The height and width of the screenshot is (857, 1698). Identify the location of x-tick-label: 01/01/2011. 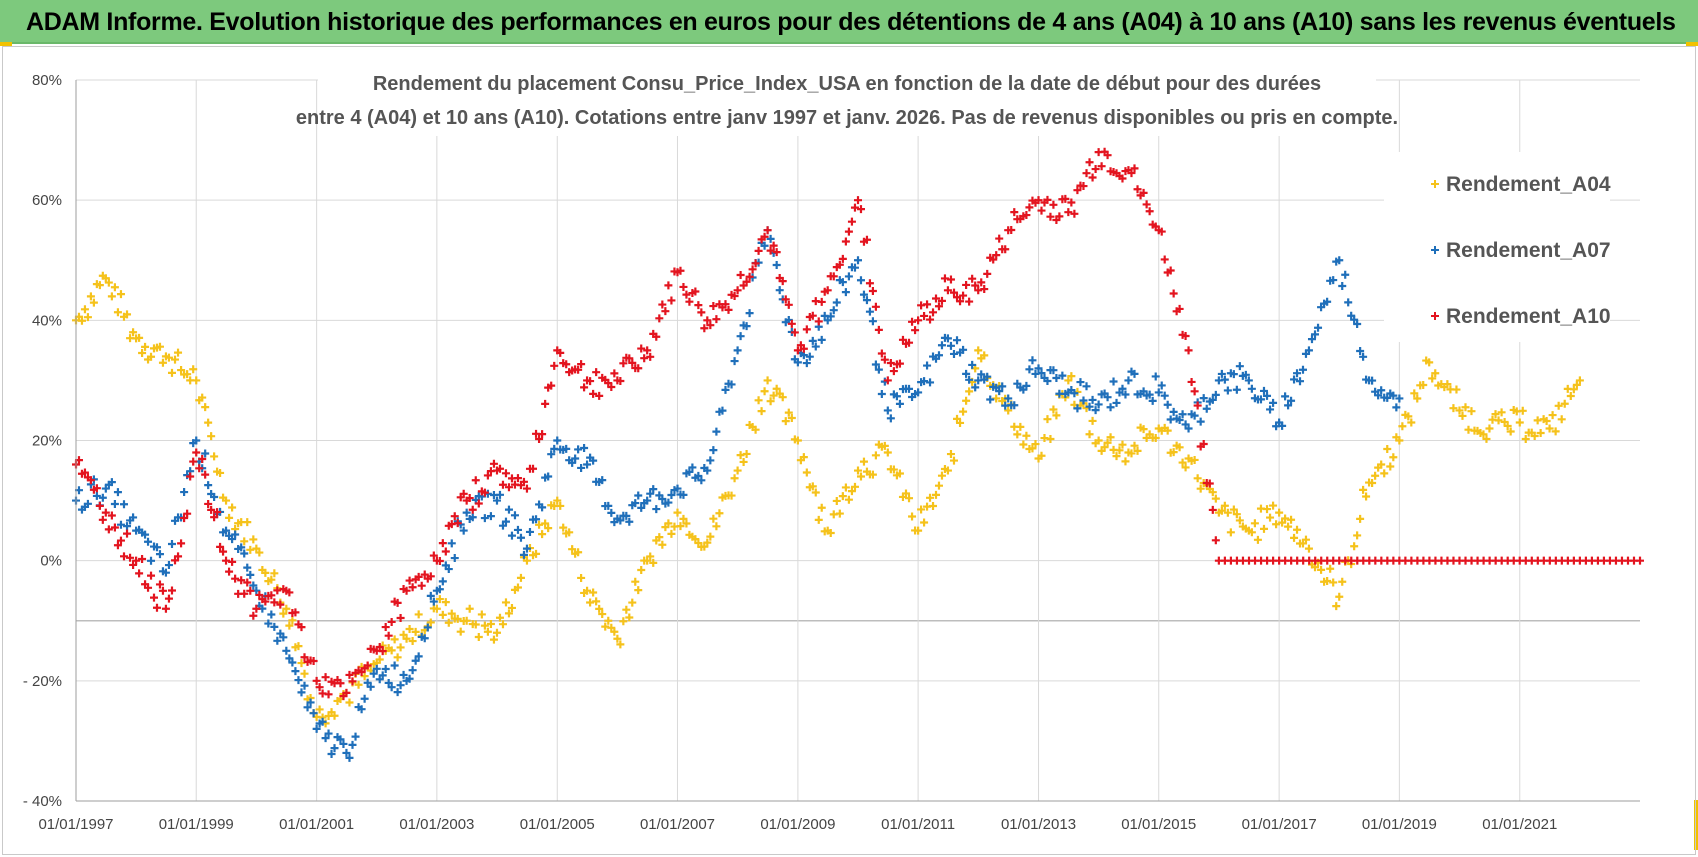
(918, 824).